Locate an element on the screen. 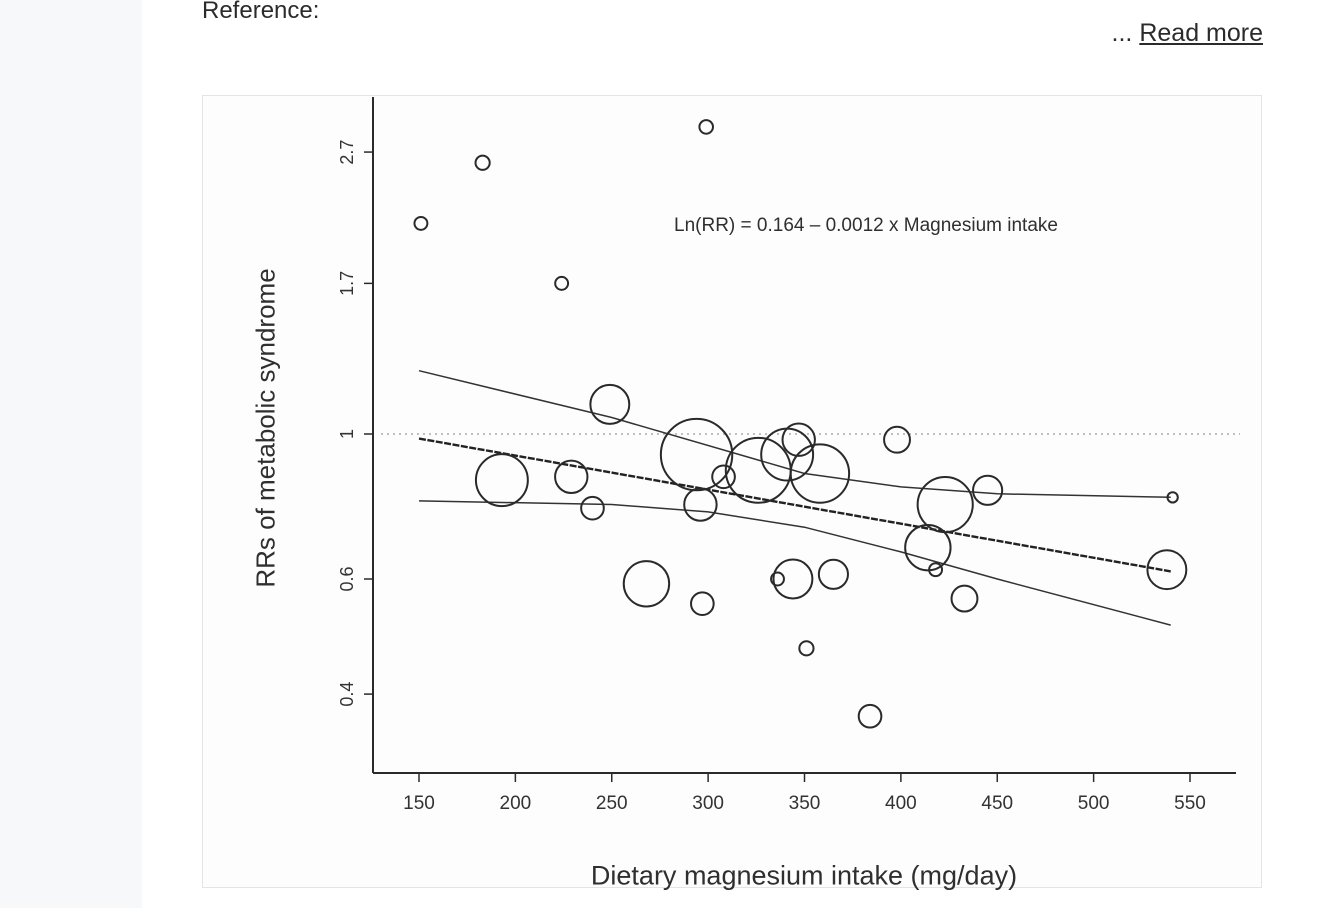 The image size is (1320, 908). y-axis-title: RRs of metabolic syndrome is located at coordinates (265, 428).